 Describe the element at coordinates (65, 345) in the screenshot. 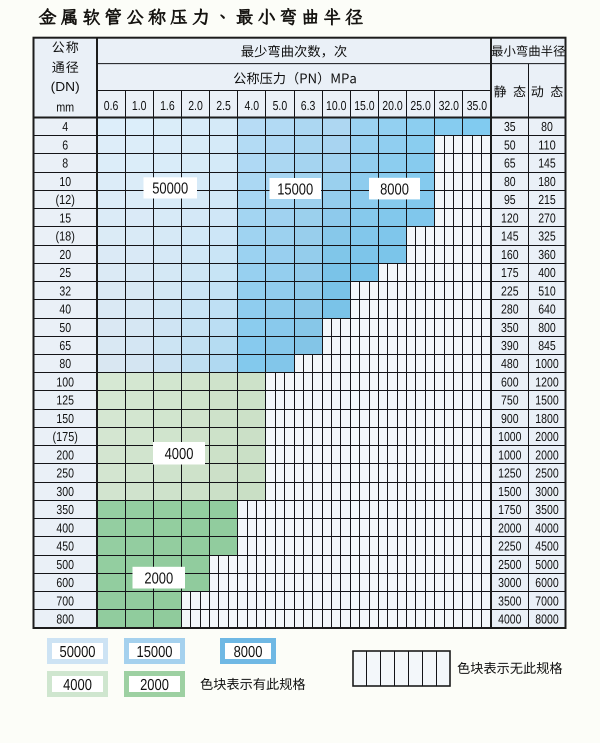

I see `svg-text: 65` at that location.